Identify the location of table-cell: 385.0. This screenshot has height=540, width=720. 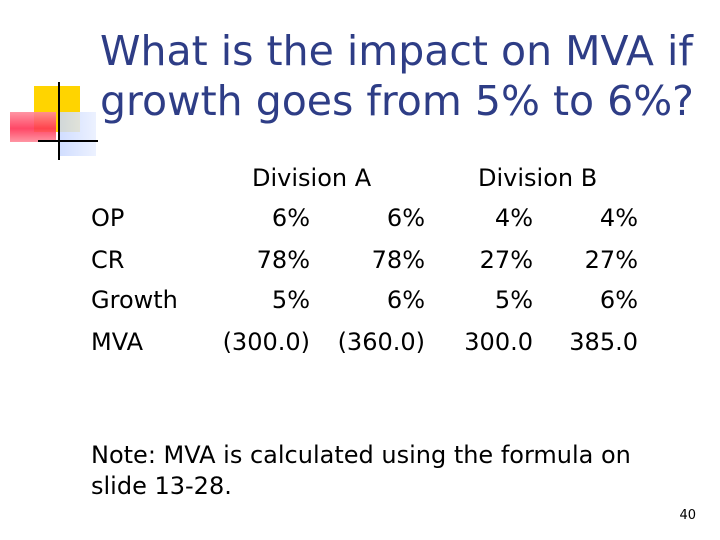
(603, 342).